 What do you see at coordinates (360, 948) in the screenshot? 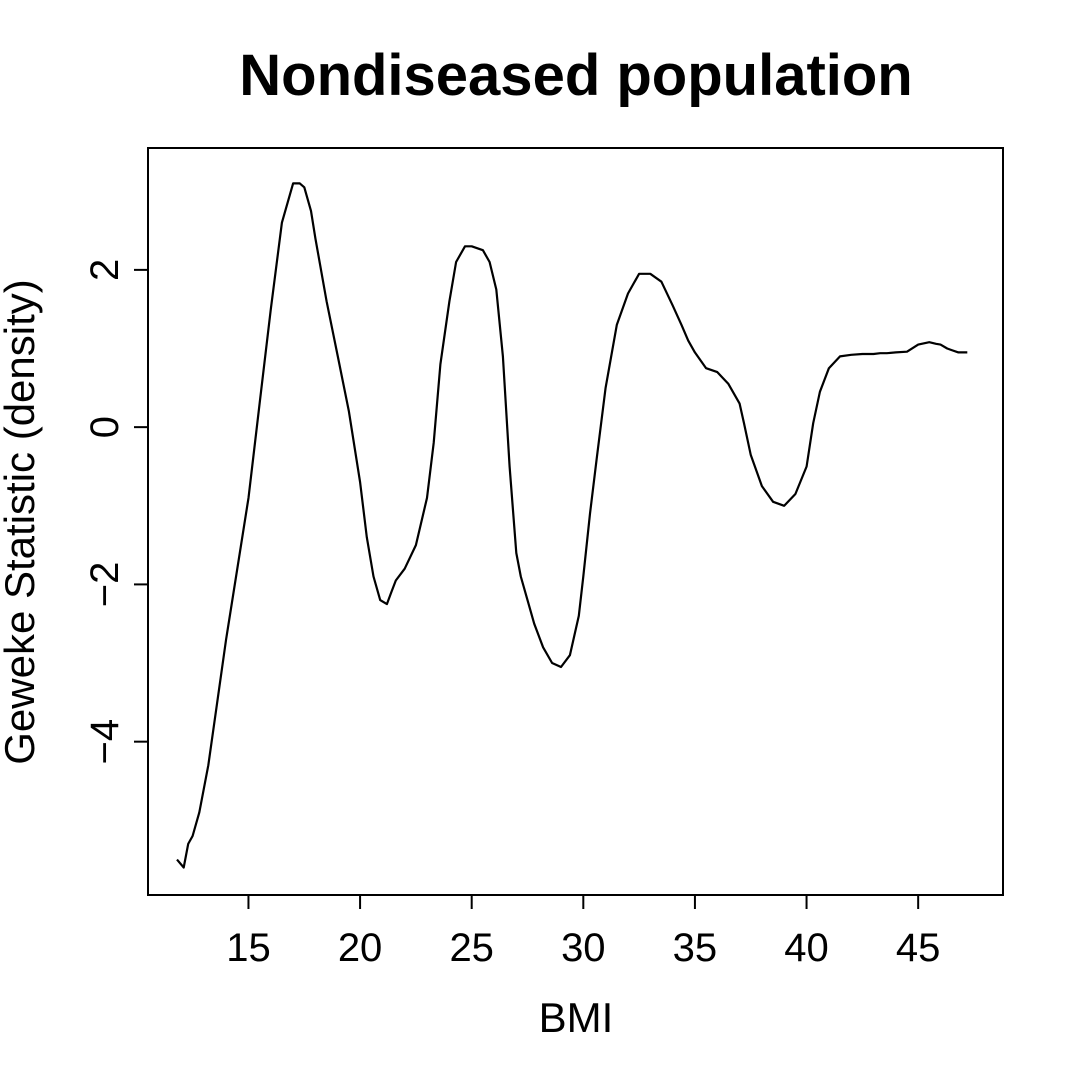
I see `x-tick-label: 20` at bounding box center [360, 948].